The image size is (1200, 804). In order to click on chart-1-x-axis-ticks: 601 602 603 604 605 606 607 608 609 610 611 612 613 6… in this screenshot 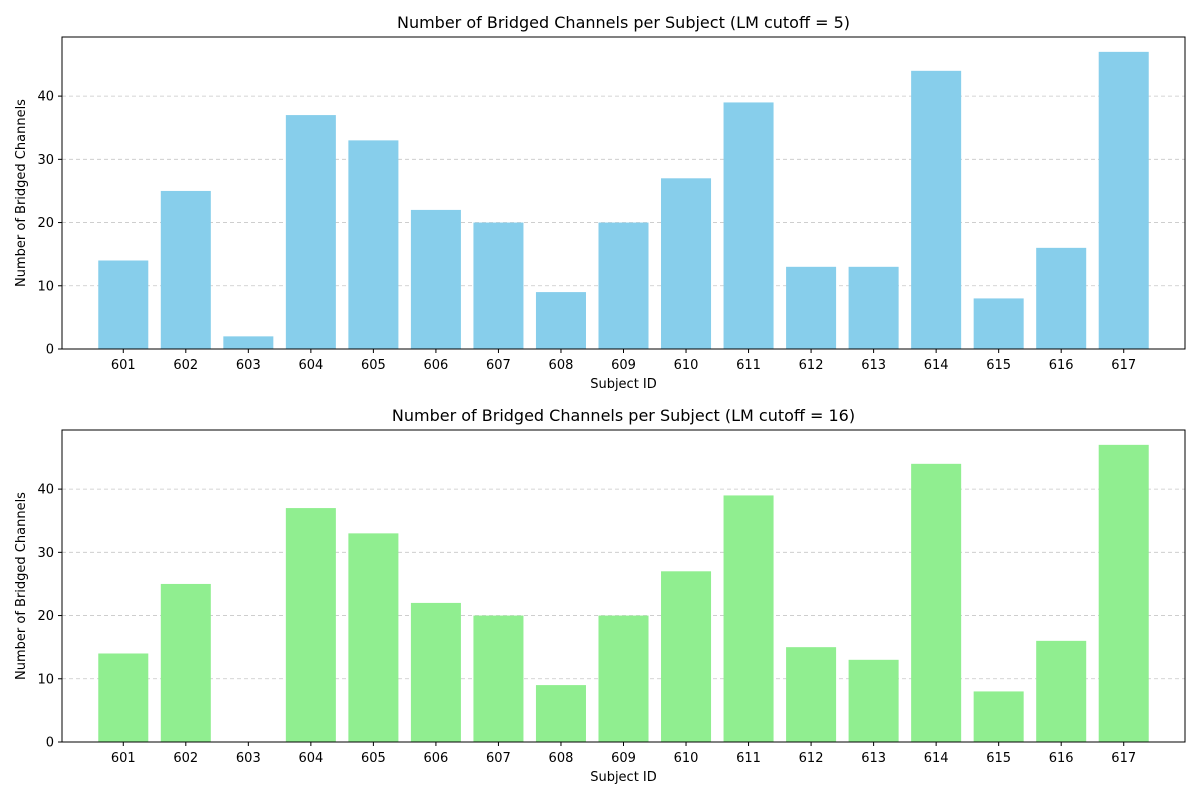, I will do `click(623, 361)`.